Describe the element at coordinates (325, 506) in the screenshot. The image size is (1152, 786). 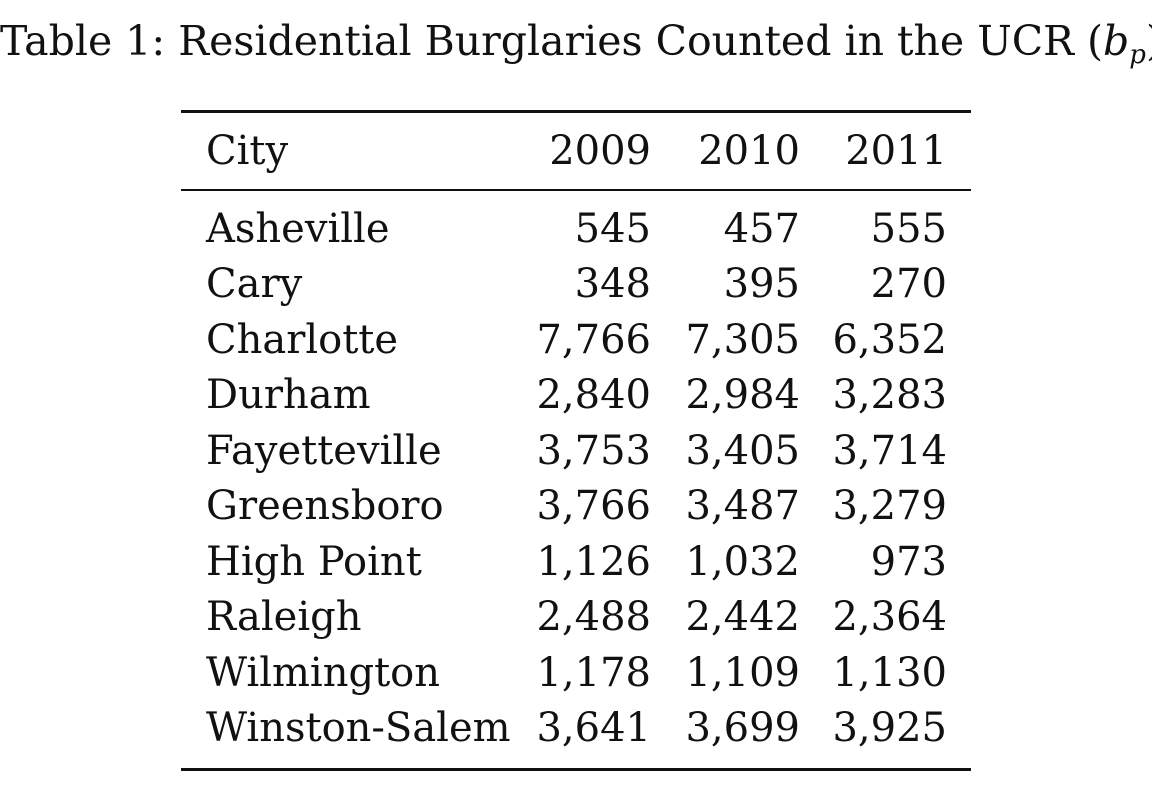
I see `city-cell: Greensboro` at that location.